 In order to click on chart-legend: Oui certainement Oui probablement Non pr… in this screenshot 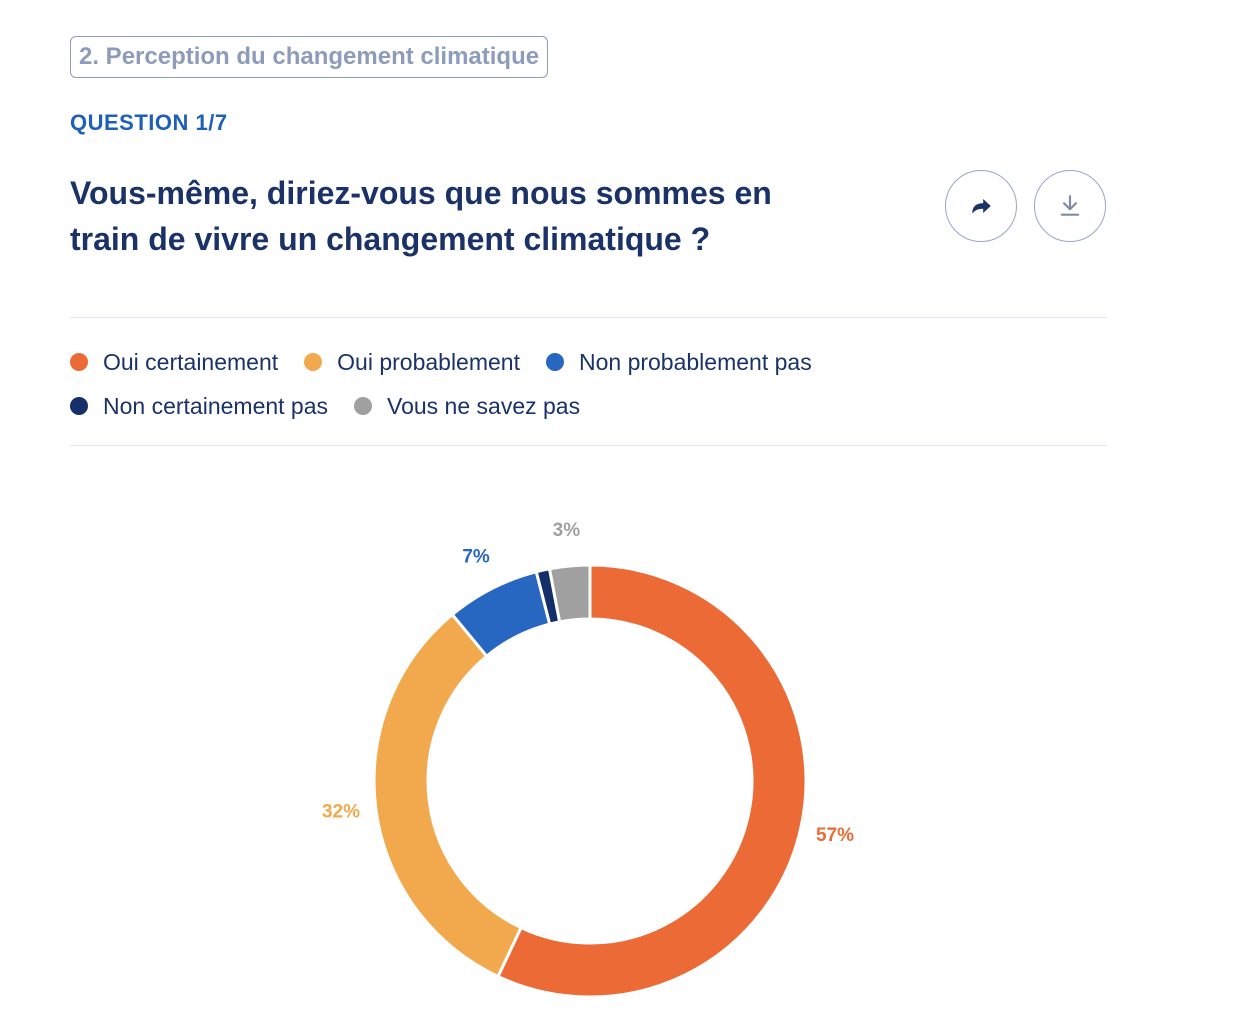, I will do `click(588, 384)`.